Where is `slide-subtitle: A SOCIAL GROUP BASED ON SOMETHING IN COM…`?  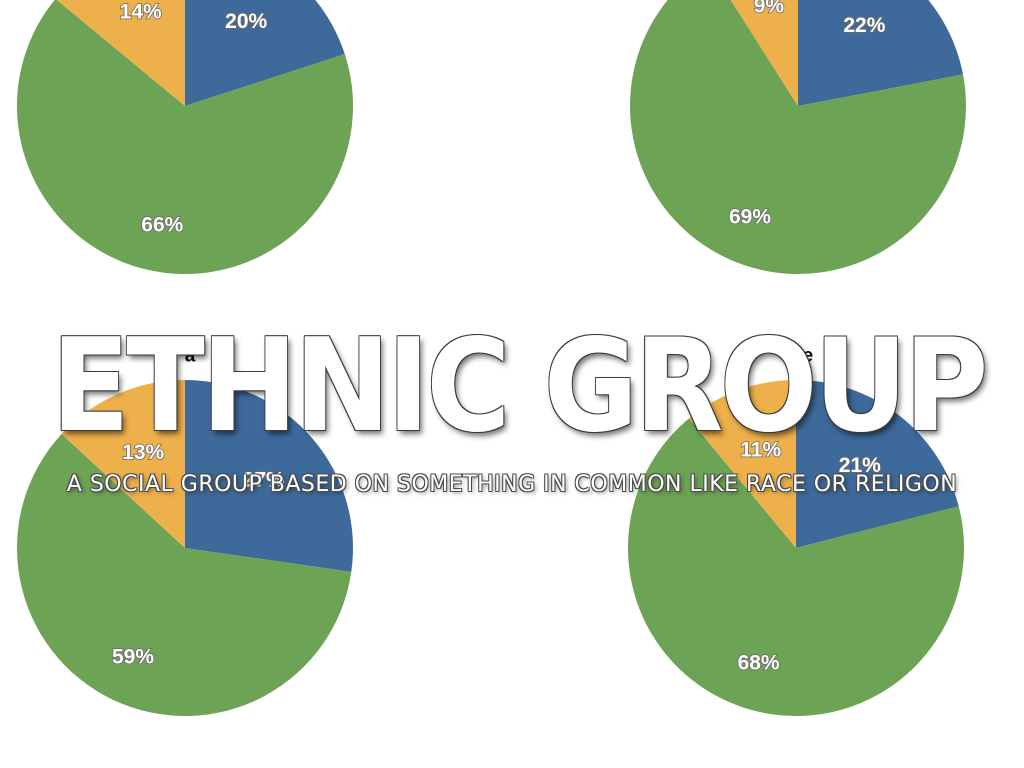
slide-subtitle: A SOCIAL GROUP BASED ON SOMETHING IN COM… is located at coordinates (512, 484).